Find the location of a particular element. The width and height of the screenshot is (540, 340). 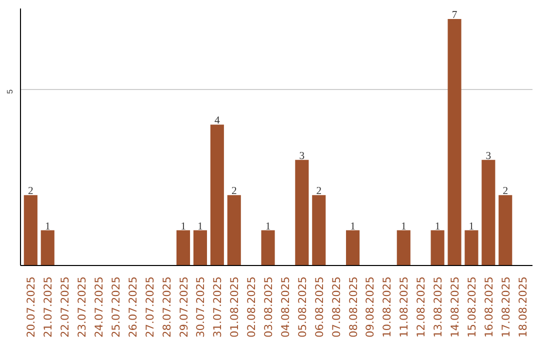

x-tick-label: 30.07.2025 is located at coordinates (201, 307).